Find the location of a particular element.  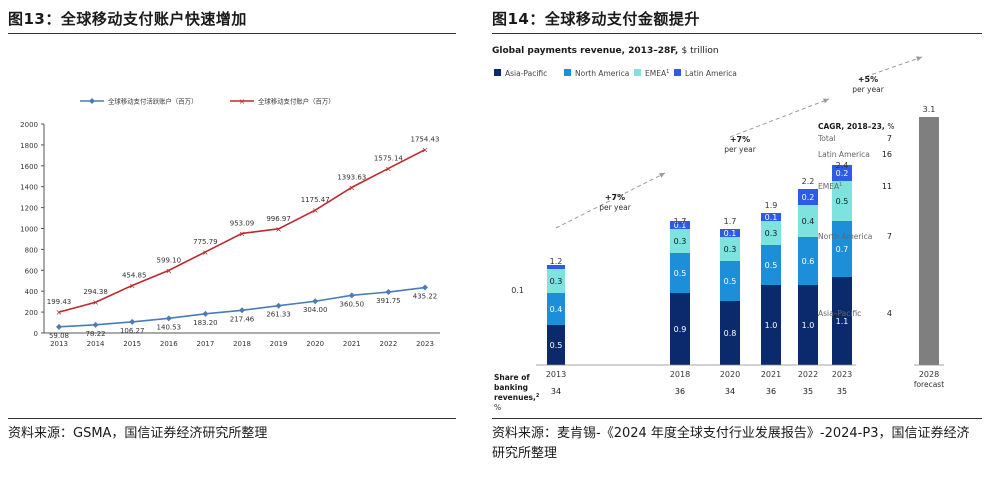

bar-total-label: 1.7 is located at coordinates (730, 221).